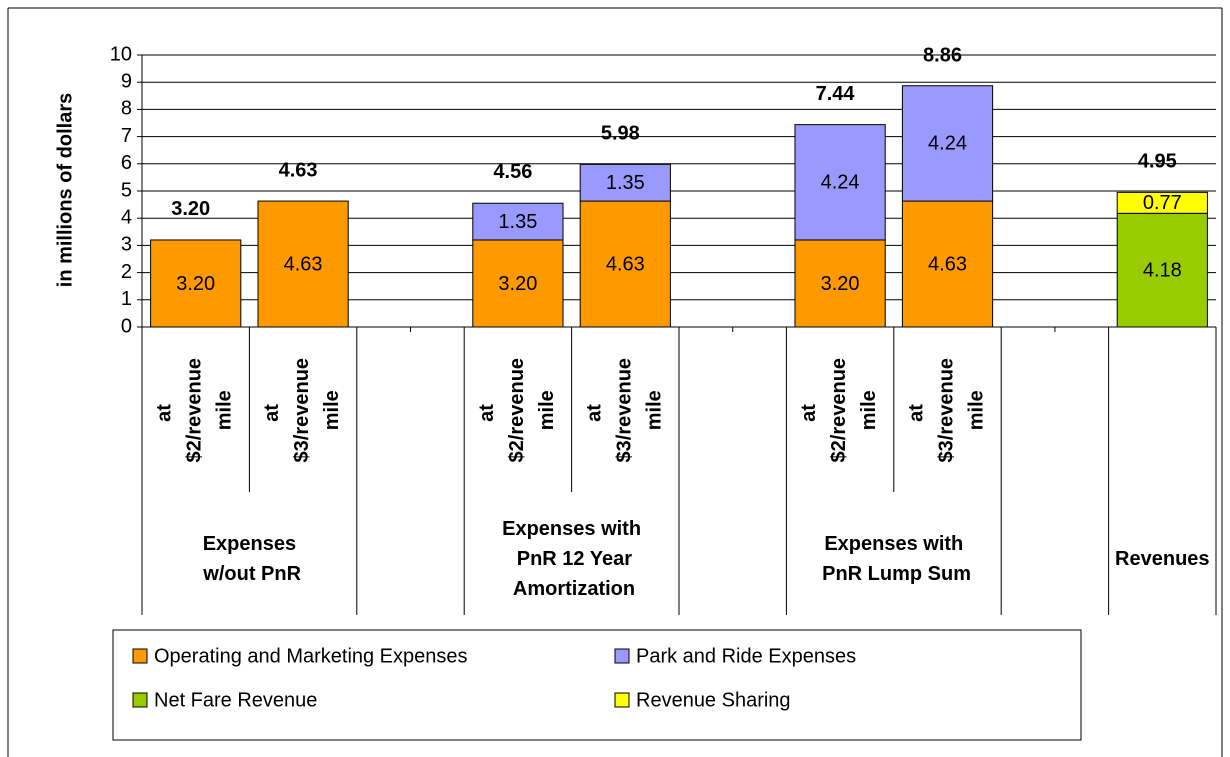 This screenshot has width=1230, height=757. Describe the element at coordinates (126, 245) in the screenshot. I see `y-tick-label: 3` at that location.